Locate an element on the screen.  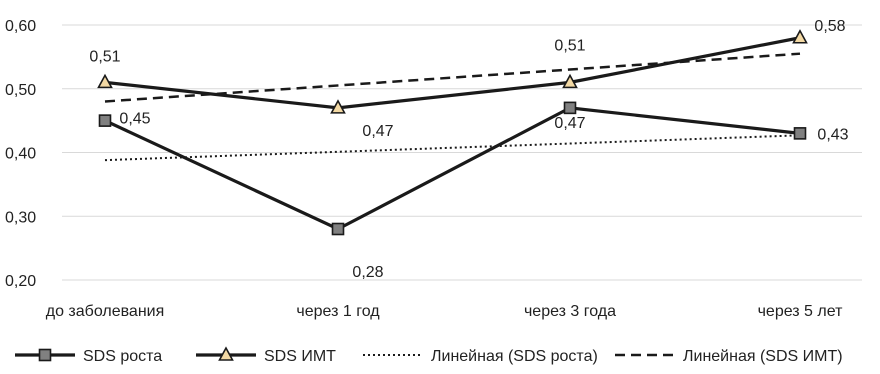
legend-item: Линейная (SDS роста) is located at coordinates (480, 356).